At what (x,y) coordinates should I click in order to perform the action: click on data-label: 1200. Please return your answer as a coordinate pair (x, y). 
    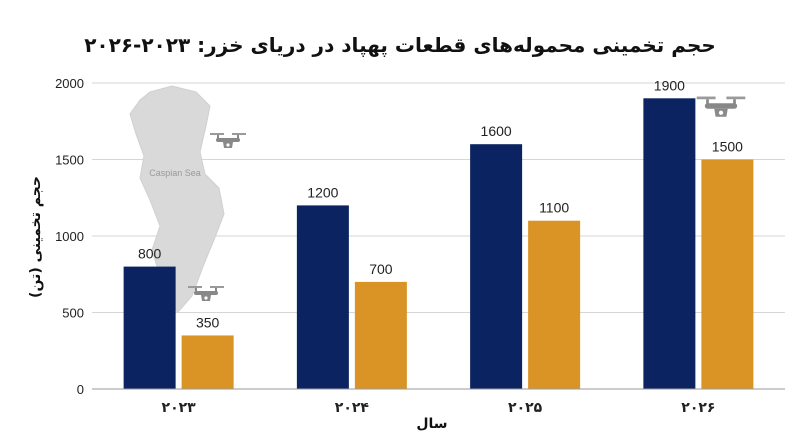
    Looking at the image, I should click on (322, 192).